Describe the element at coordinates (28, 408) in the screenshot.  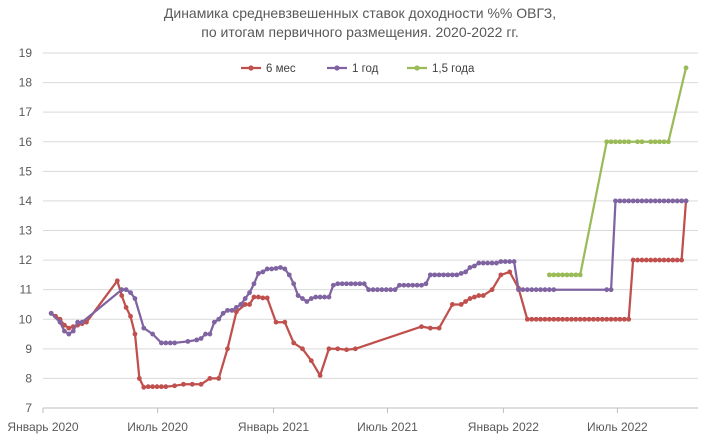
I see `y-tick-label: 7` at that location.